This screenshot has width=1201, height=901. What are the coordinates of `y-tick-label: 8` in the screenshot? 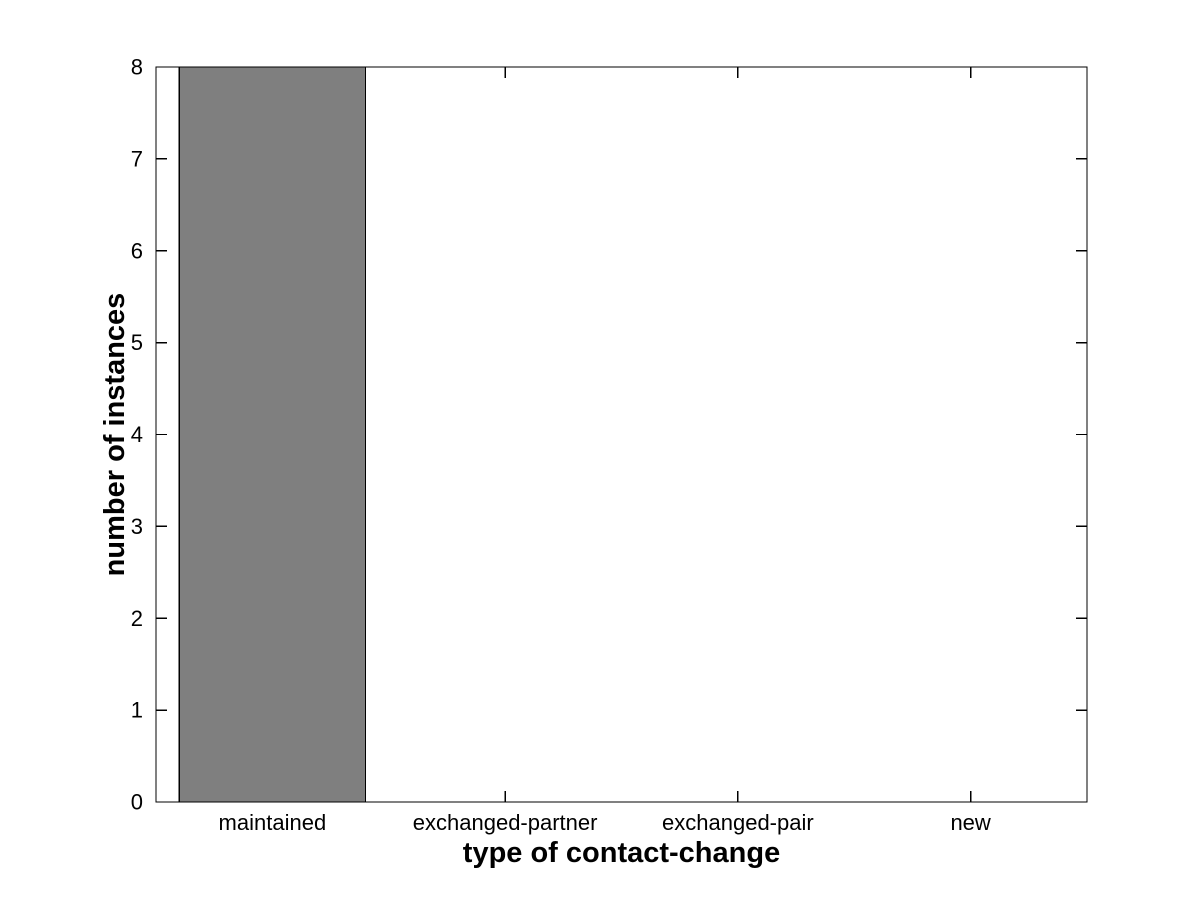 It's located at (137, 67).